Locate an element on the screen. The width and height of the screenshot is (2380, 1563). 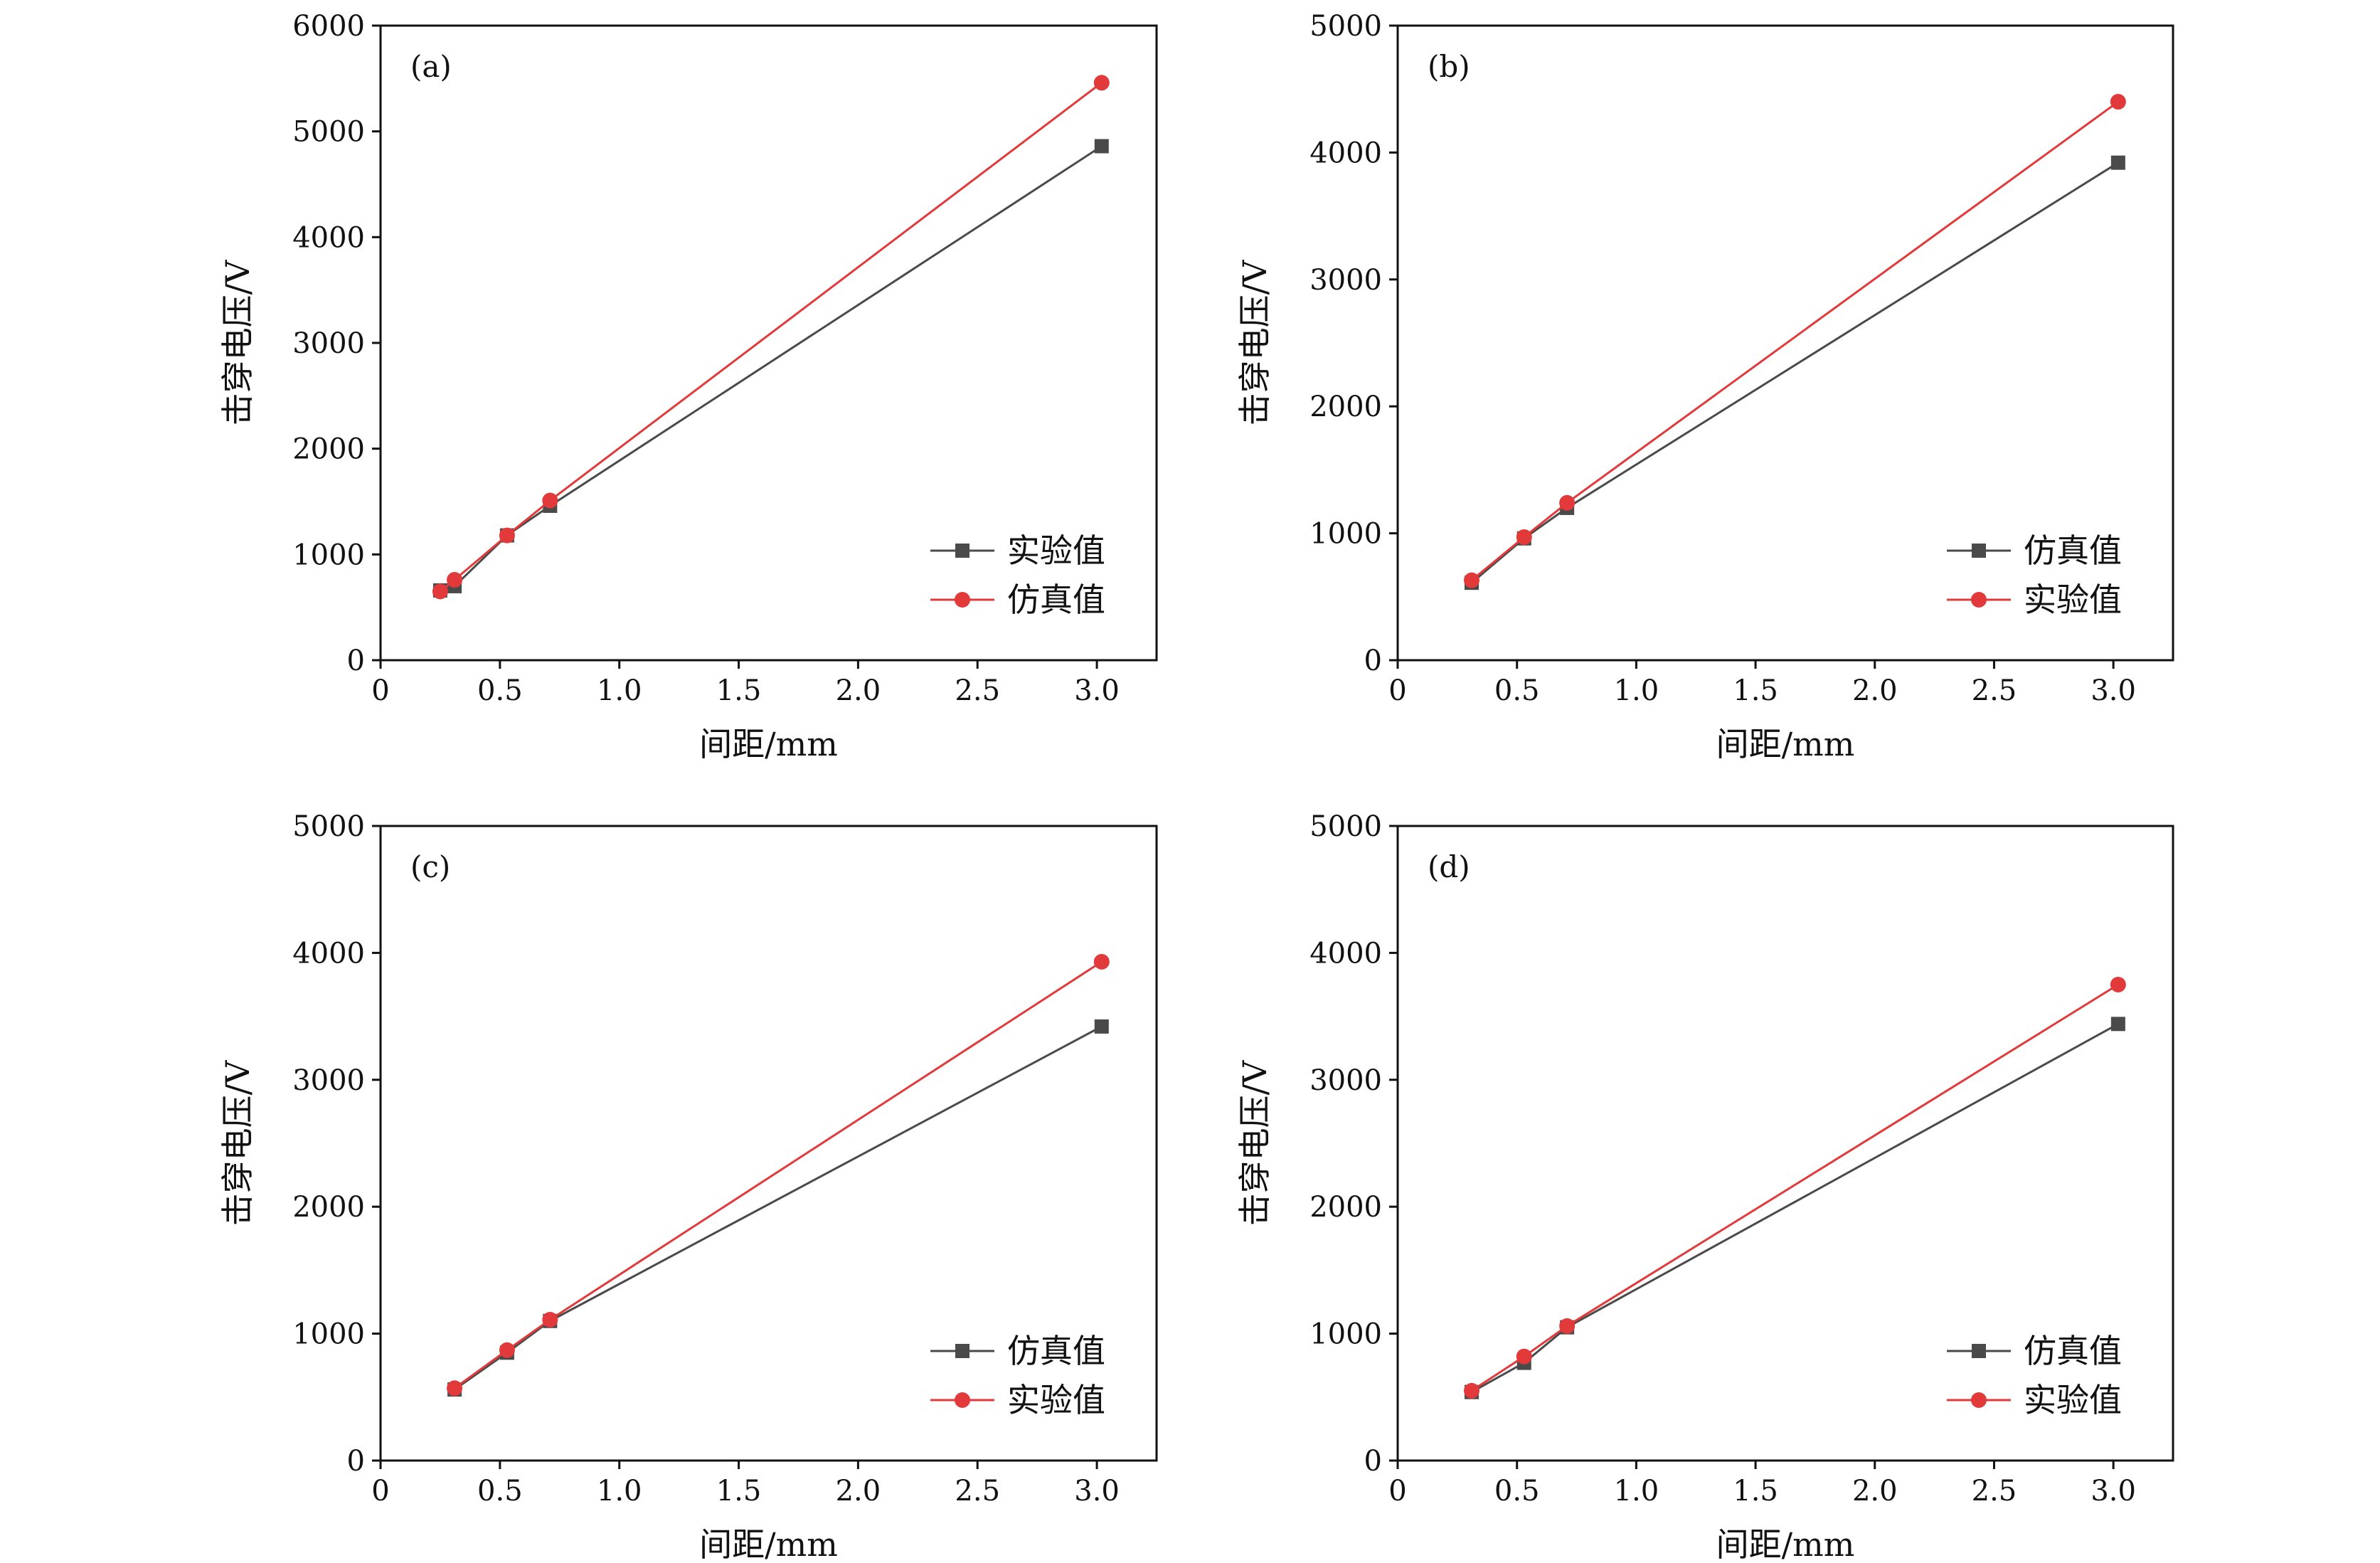
panel-label: (a) is located at coordinates (431, 66).